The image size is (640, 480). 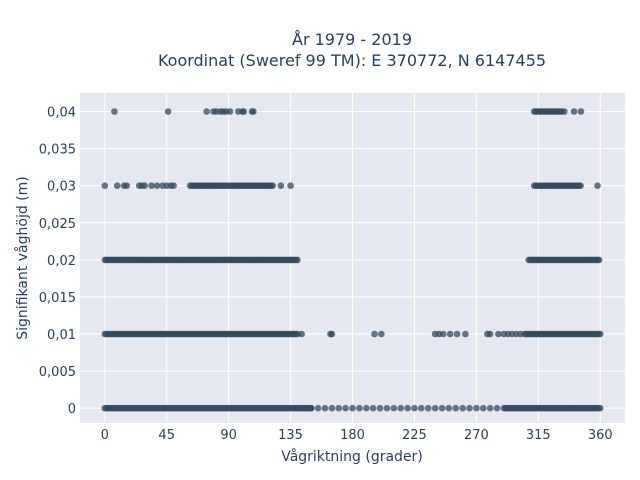 I want to click on y-tick-label: 0,025, so click(x=57, y=224).